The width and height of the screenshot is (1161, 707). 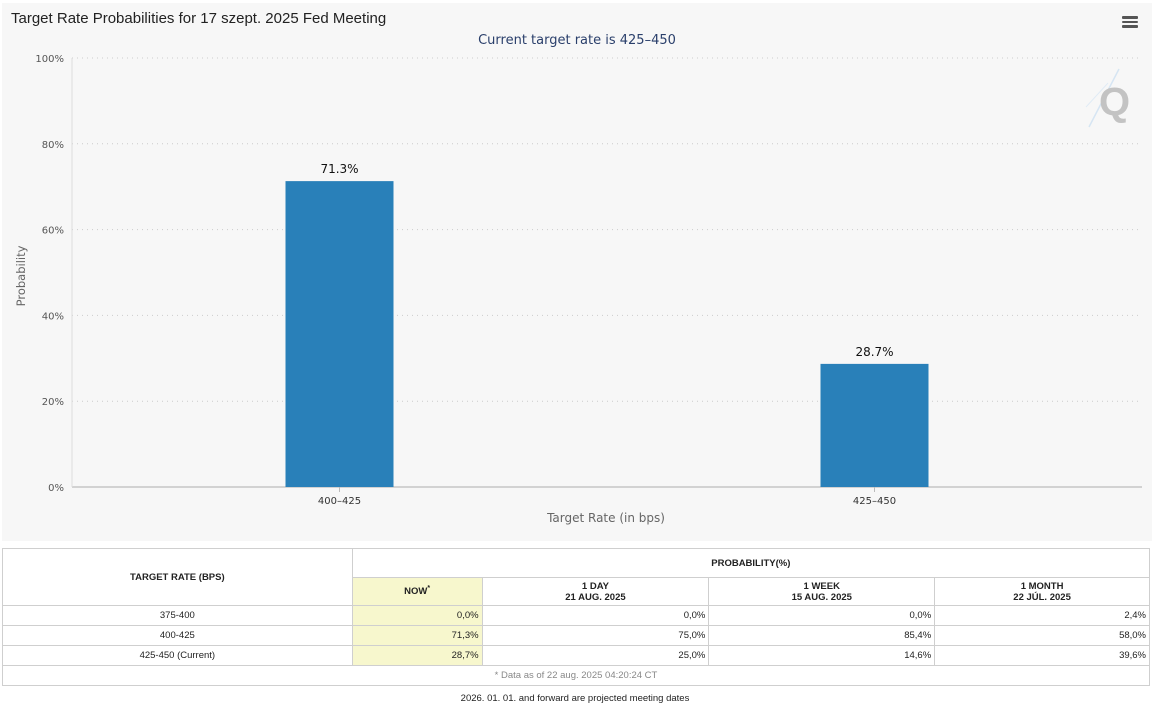 I want to click on y-tick-label: 20%, so click(x=53, y=402).